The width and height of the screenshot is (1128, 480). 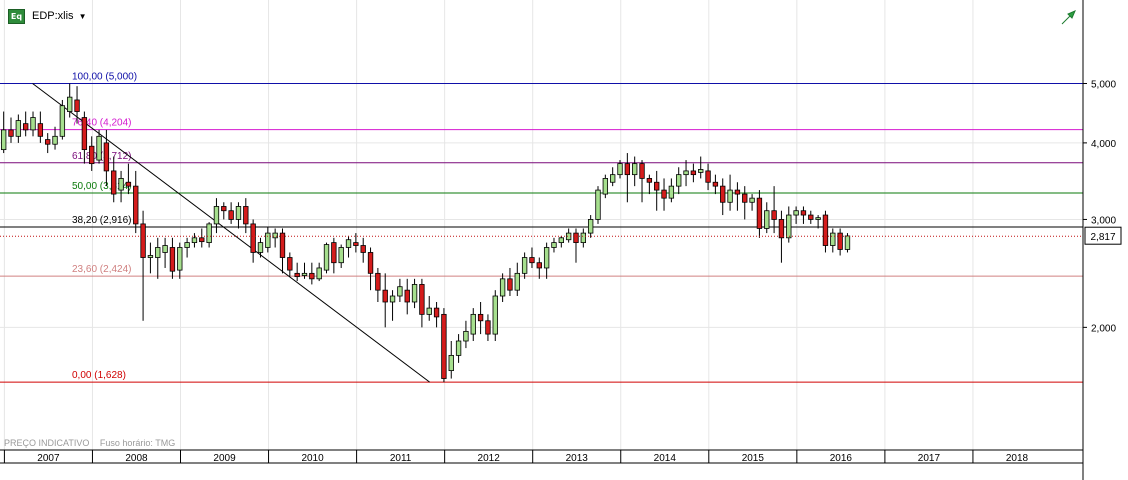 What do you see at coordinates (224, 458) in the screenshot?
I see `x-tick-label: 2009` at bounding box center [224, 458].